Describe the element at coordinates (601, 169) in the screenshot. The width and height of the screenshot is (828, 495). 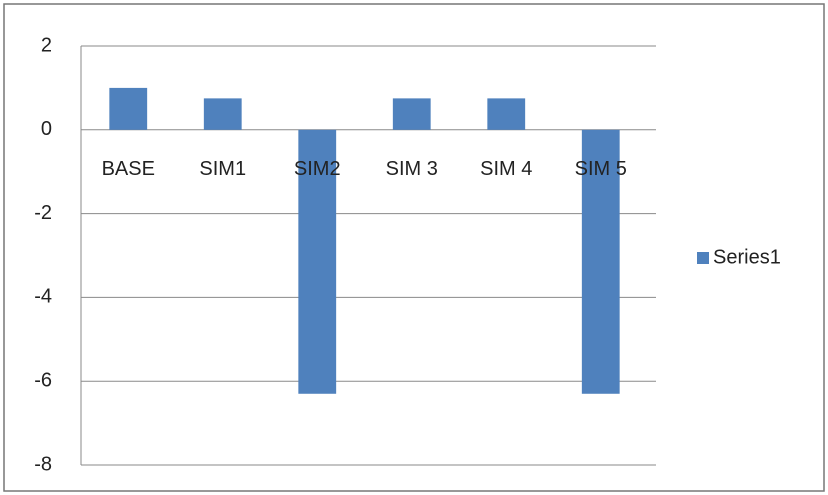
I see `x-tick-label: SIM 5` at that location.